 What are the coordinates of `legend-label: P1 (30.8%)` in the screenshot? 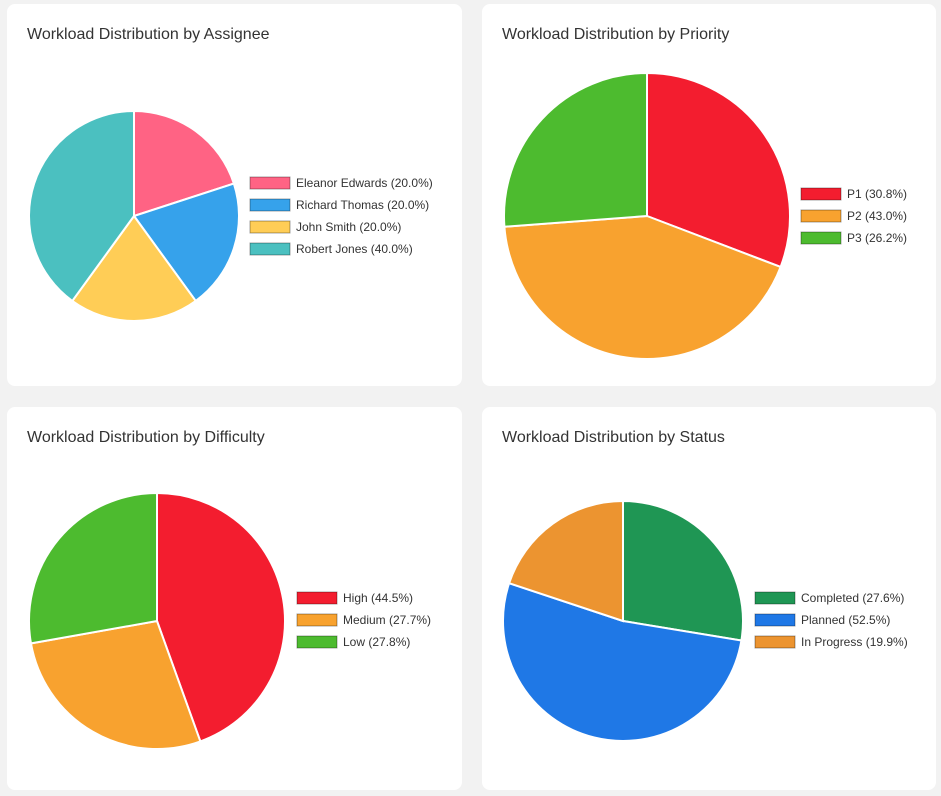 It's located at (877, 194).